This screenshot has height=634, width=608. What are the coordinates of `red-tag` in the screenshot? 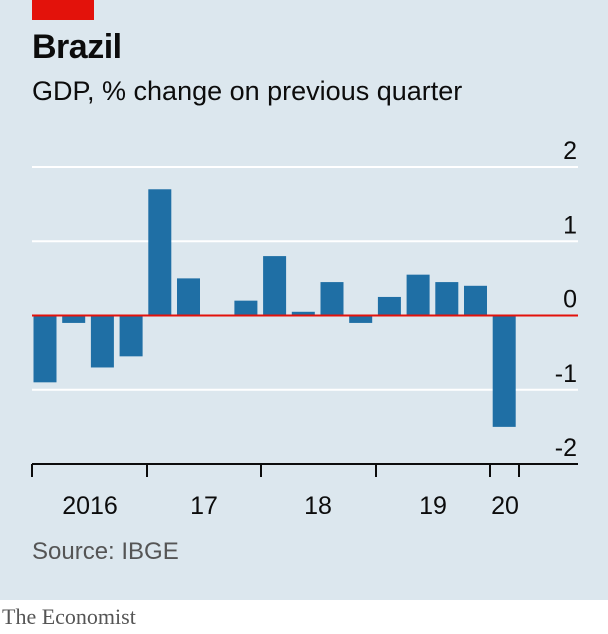 It's located at (63, 10).